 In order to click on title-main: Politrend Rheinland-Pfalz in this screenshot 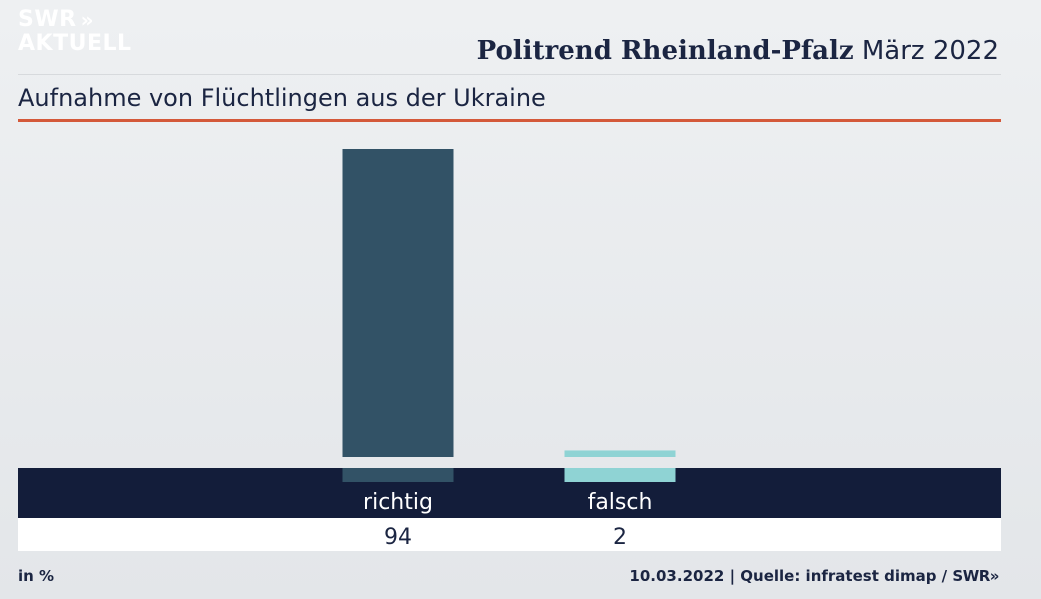, I will do `click(665, 51)`.